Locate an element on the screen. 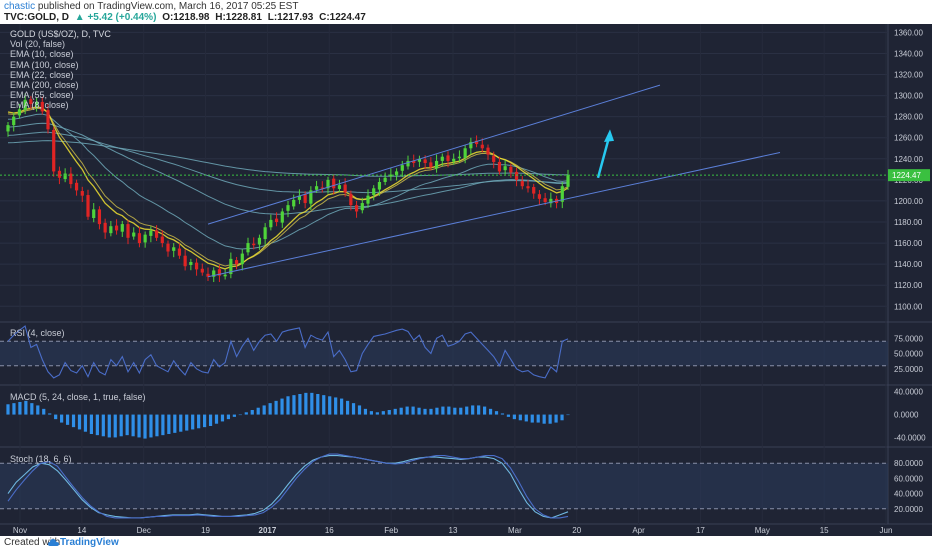  footer: Created with TradingView is located at coordinates (466, 543).